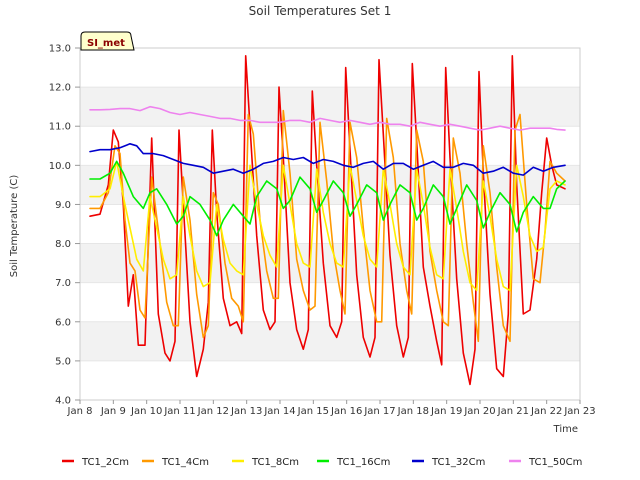 This screenshot has height=480, width=640. Describe the element at coordinates (146, 411) in the screenshot. I see `x-tick-label: Jan 10` at that location.